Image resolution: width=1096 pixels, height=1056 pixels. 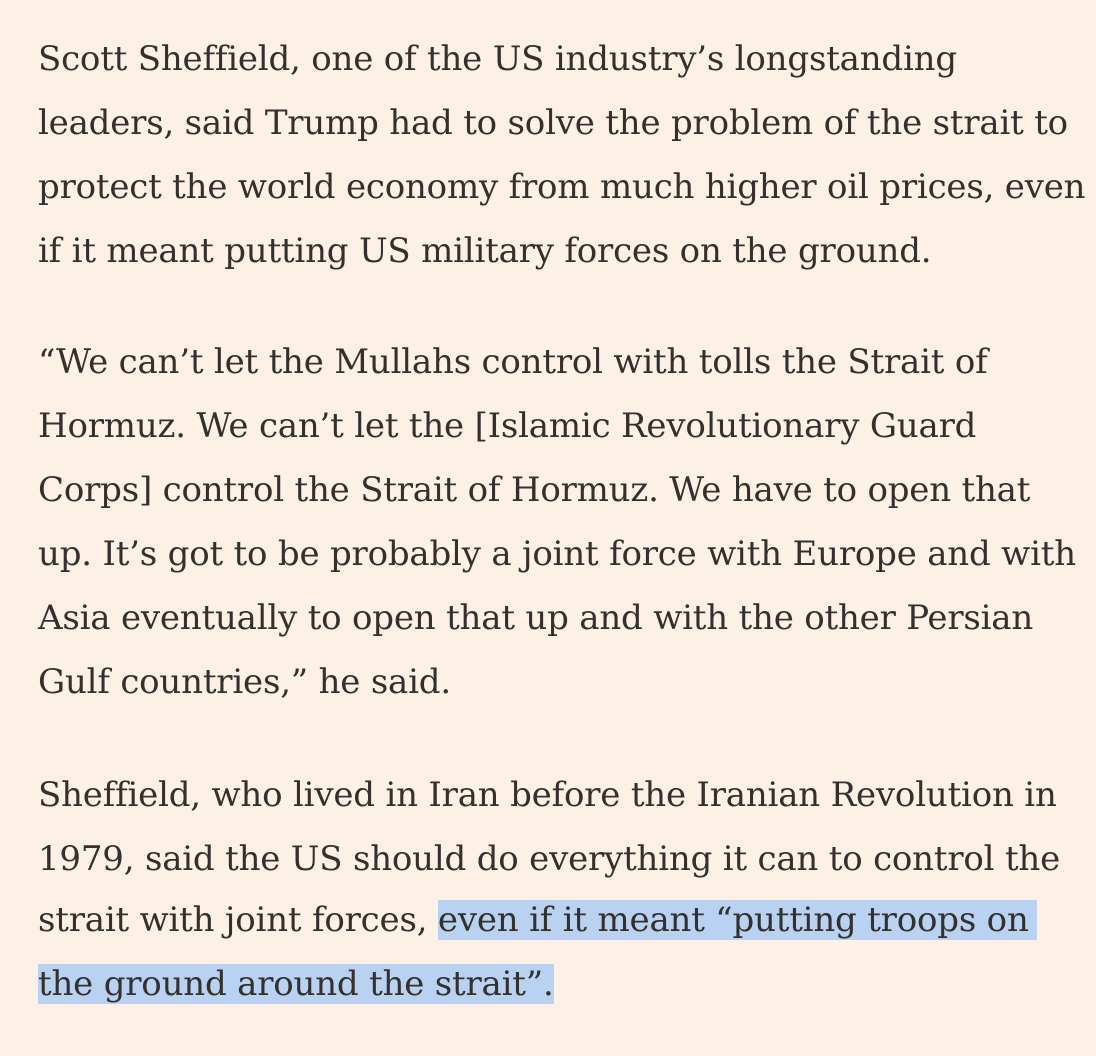 What do you see at coordinates (238, 920) in the screenshot?
I see `plain-text-segment: strait with joint forces,` at bounding box center [238, 920].